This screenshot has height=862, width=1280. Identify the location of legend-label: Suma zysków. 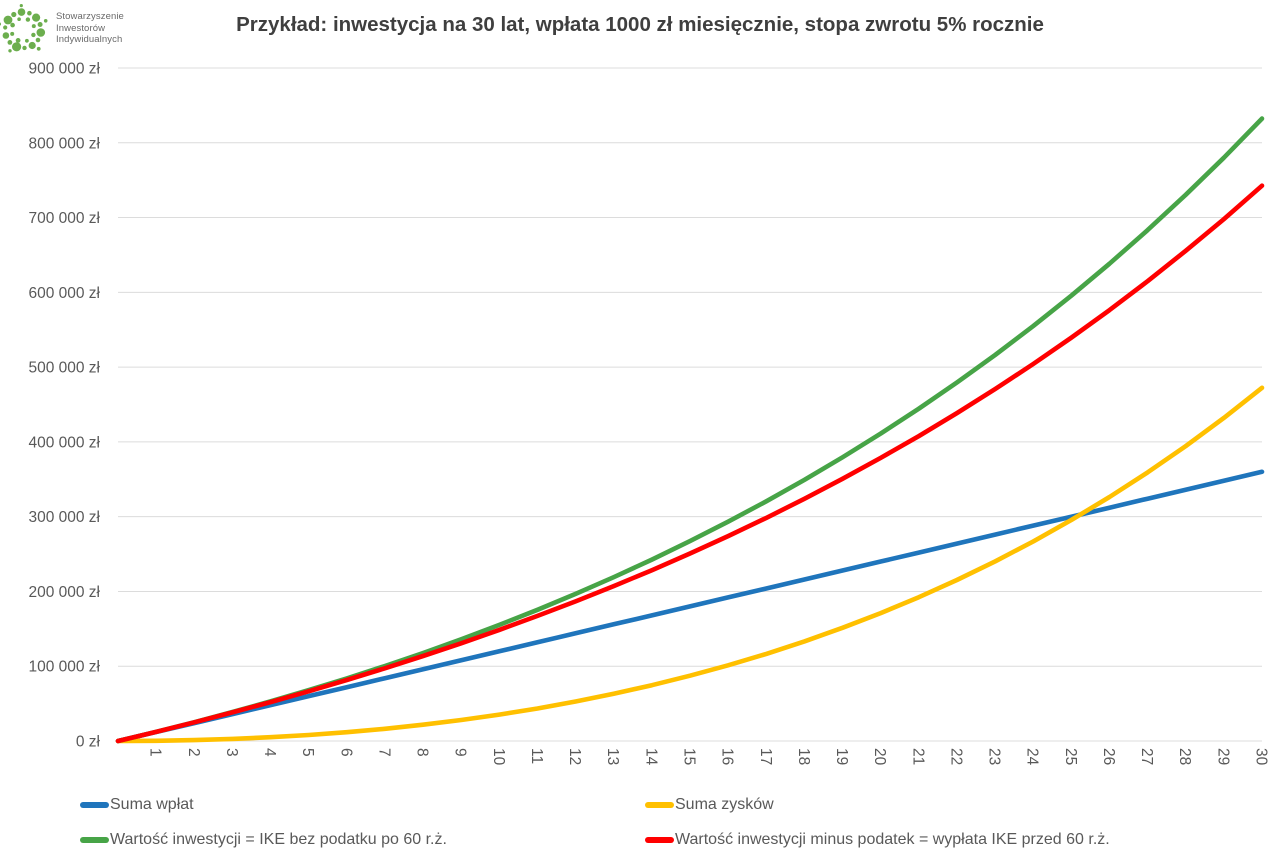
(724, 804).